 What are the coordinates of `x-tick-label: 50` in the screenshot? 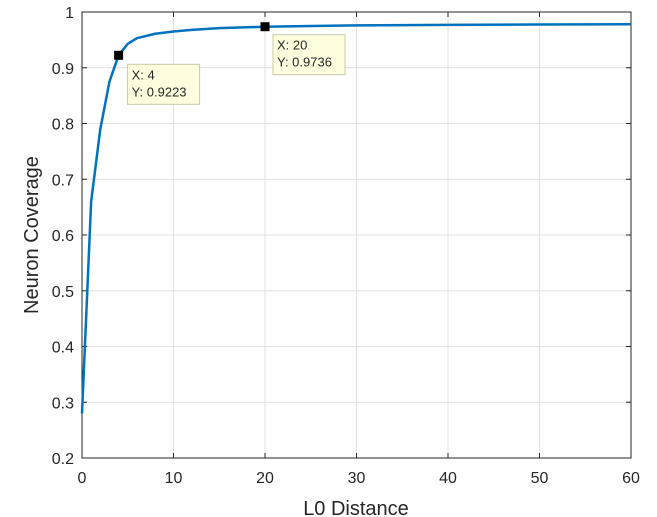 It's located at (540, 478).